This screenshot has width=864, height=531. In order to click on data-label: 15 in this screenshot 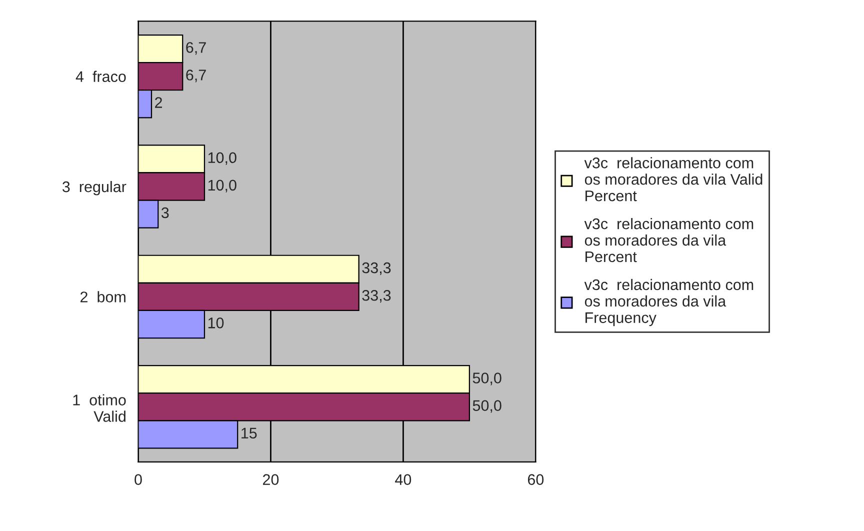, I will do `click(249, 433)`.